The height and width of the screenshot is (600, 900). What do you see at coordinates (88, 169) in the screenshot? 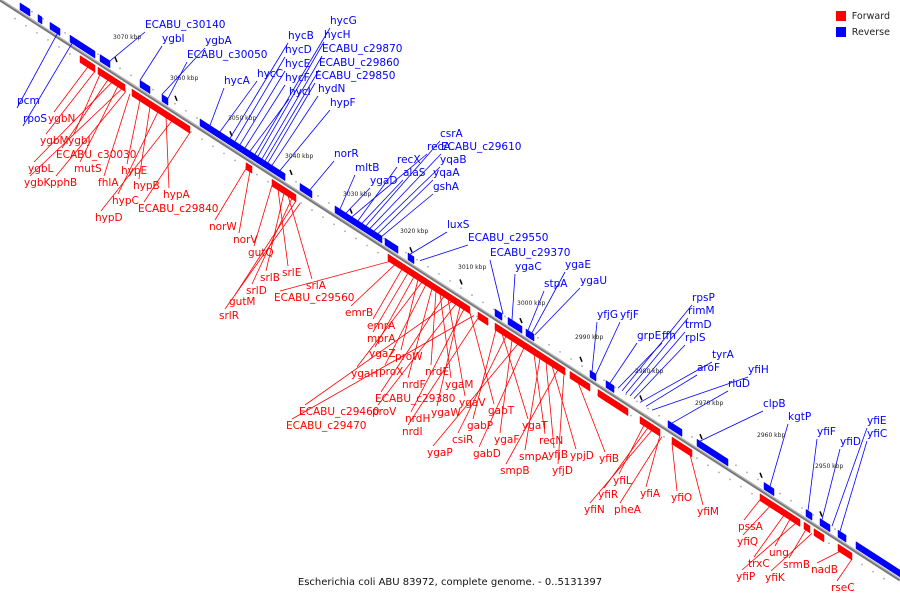
I see `gene-label: mutS` at bounding box center [88, 169].